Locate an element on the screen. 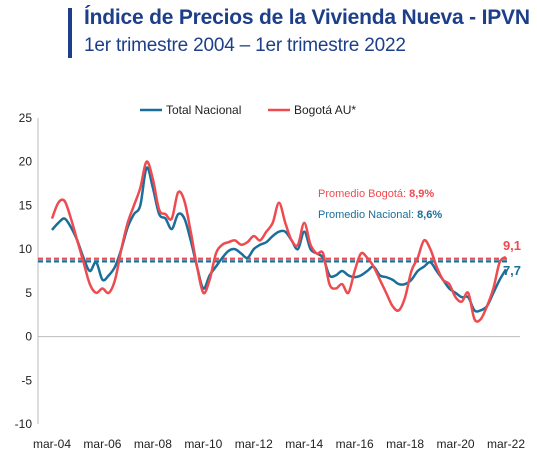 This screenshot has width=537, height=465. y-tick-label: 10 is located at coordinates (26, 249).